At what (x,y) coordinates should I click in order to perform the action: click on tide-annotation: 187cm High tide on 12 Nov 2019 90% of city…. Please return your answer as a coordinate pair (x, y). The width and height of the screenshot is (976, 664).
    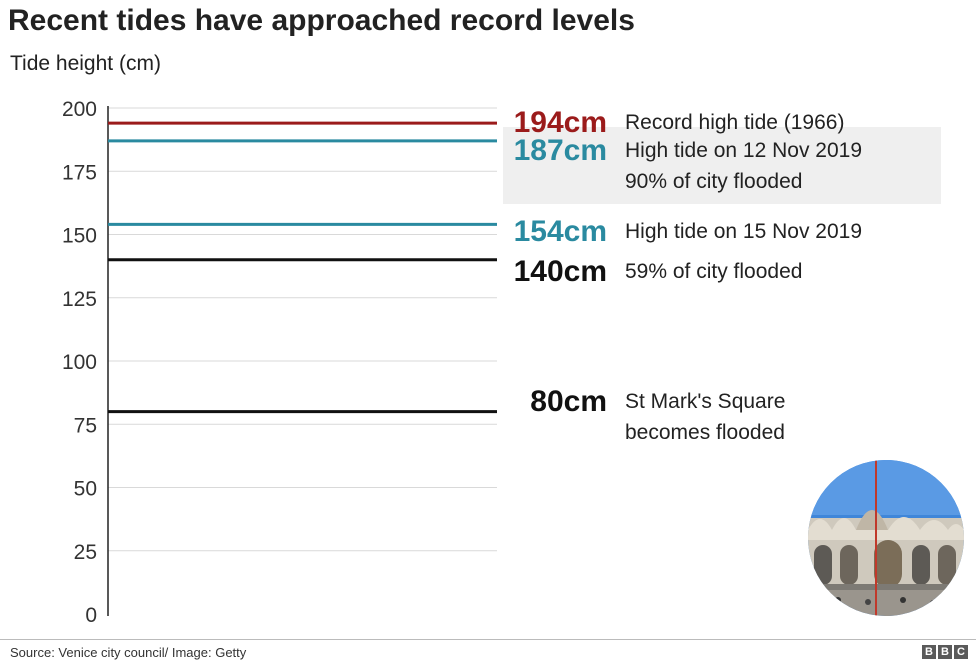
    Looking at the image, I should click on (488, 163).